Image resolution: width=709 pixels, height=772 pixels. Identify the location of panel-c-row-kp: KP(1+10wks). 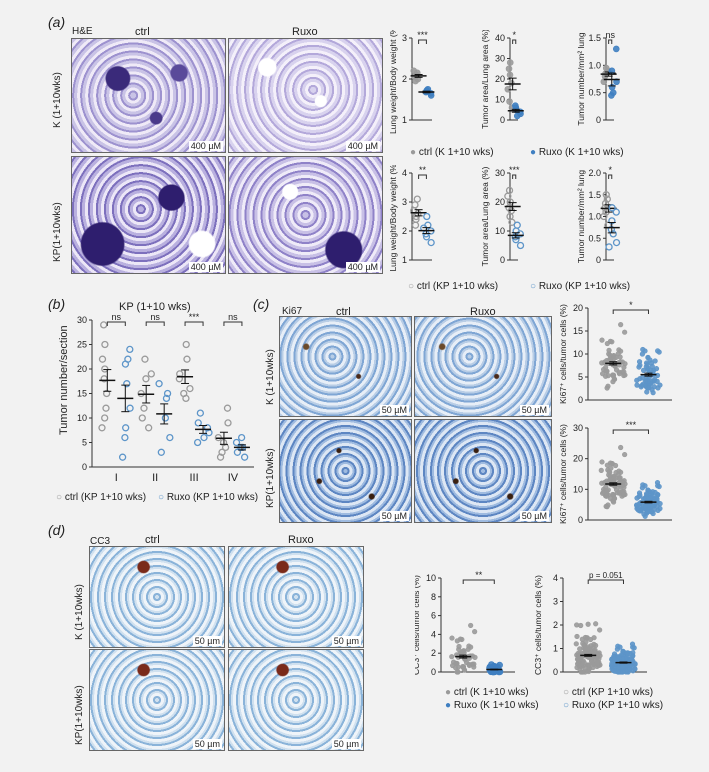
(270, 478).